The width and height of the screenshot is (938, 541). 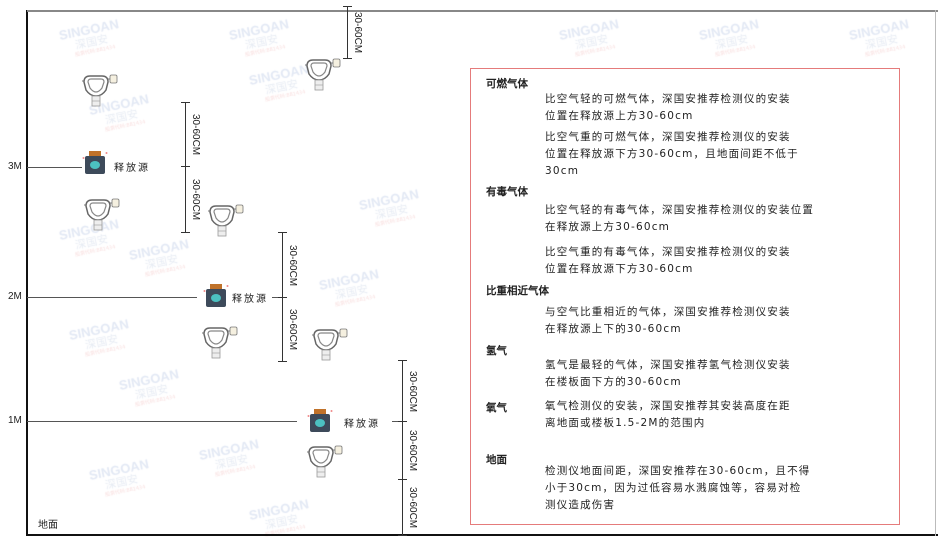 What do you see at coordinates (668, 252) in the screenshot?
I see `text-line: 比空气重的有毒气体，深国安推荐检测仪的安装` at bounding box center [668, 252].